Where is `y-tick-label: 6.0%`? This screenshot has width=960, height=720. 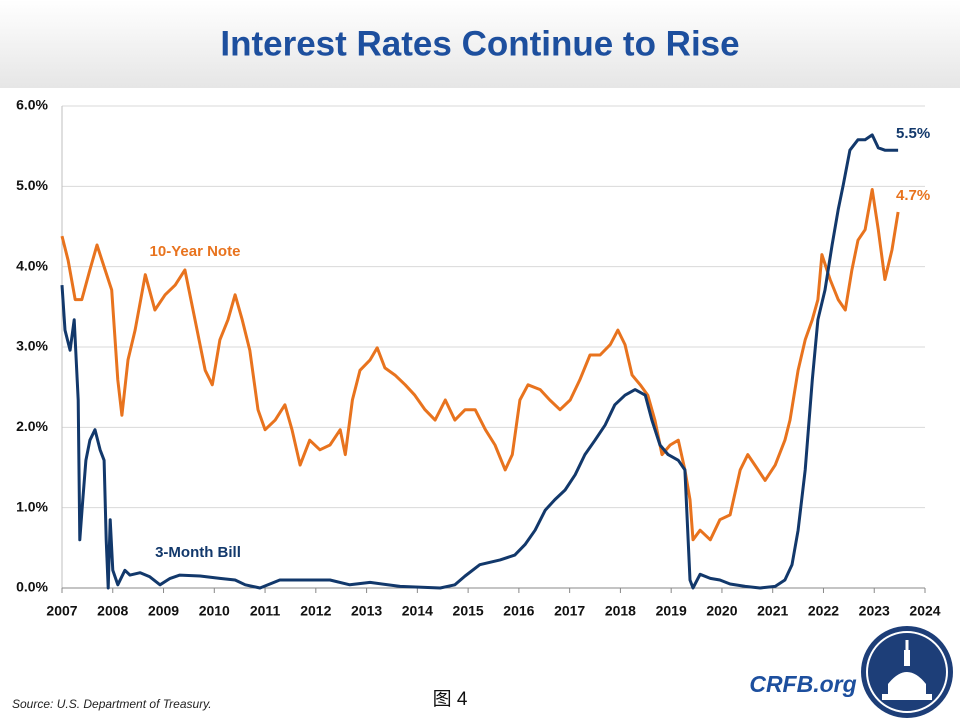 y-tick-label: 6.0% is located at coordinates (32, 105).